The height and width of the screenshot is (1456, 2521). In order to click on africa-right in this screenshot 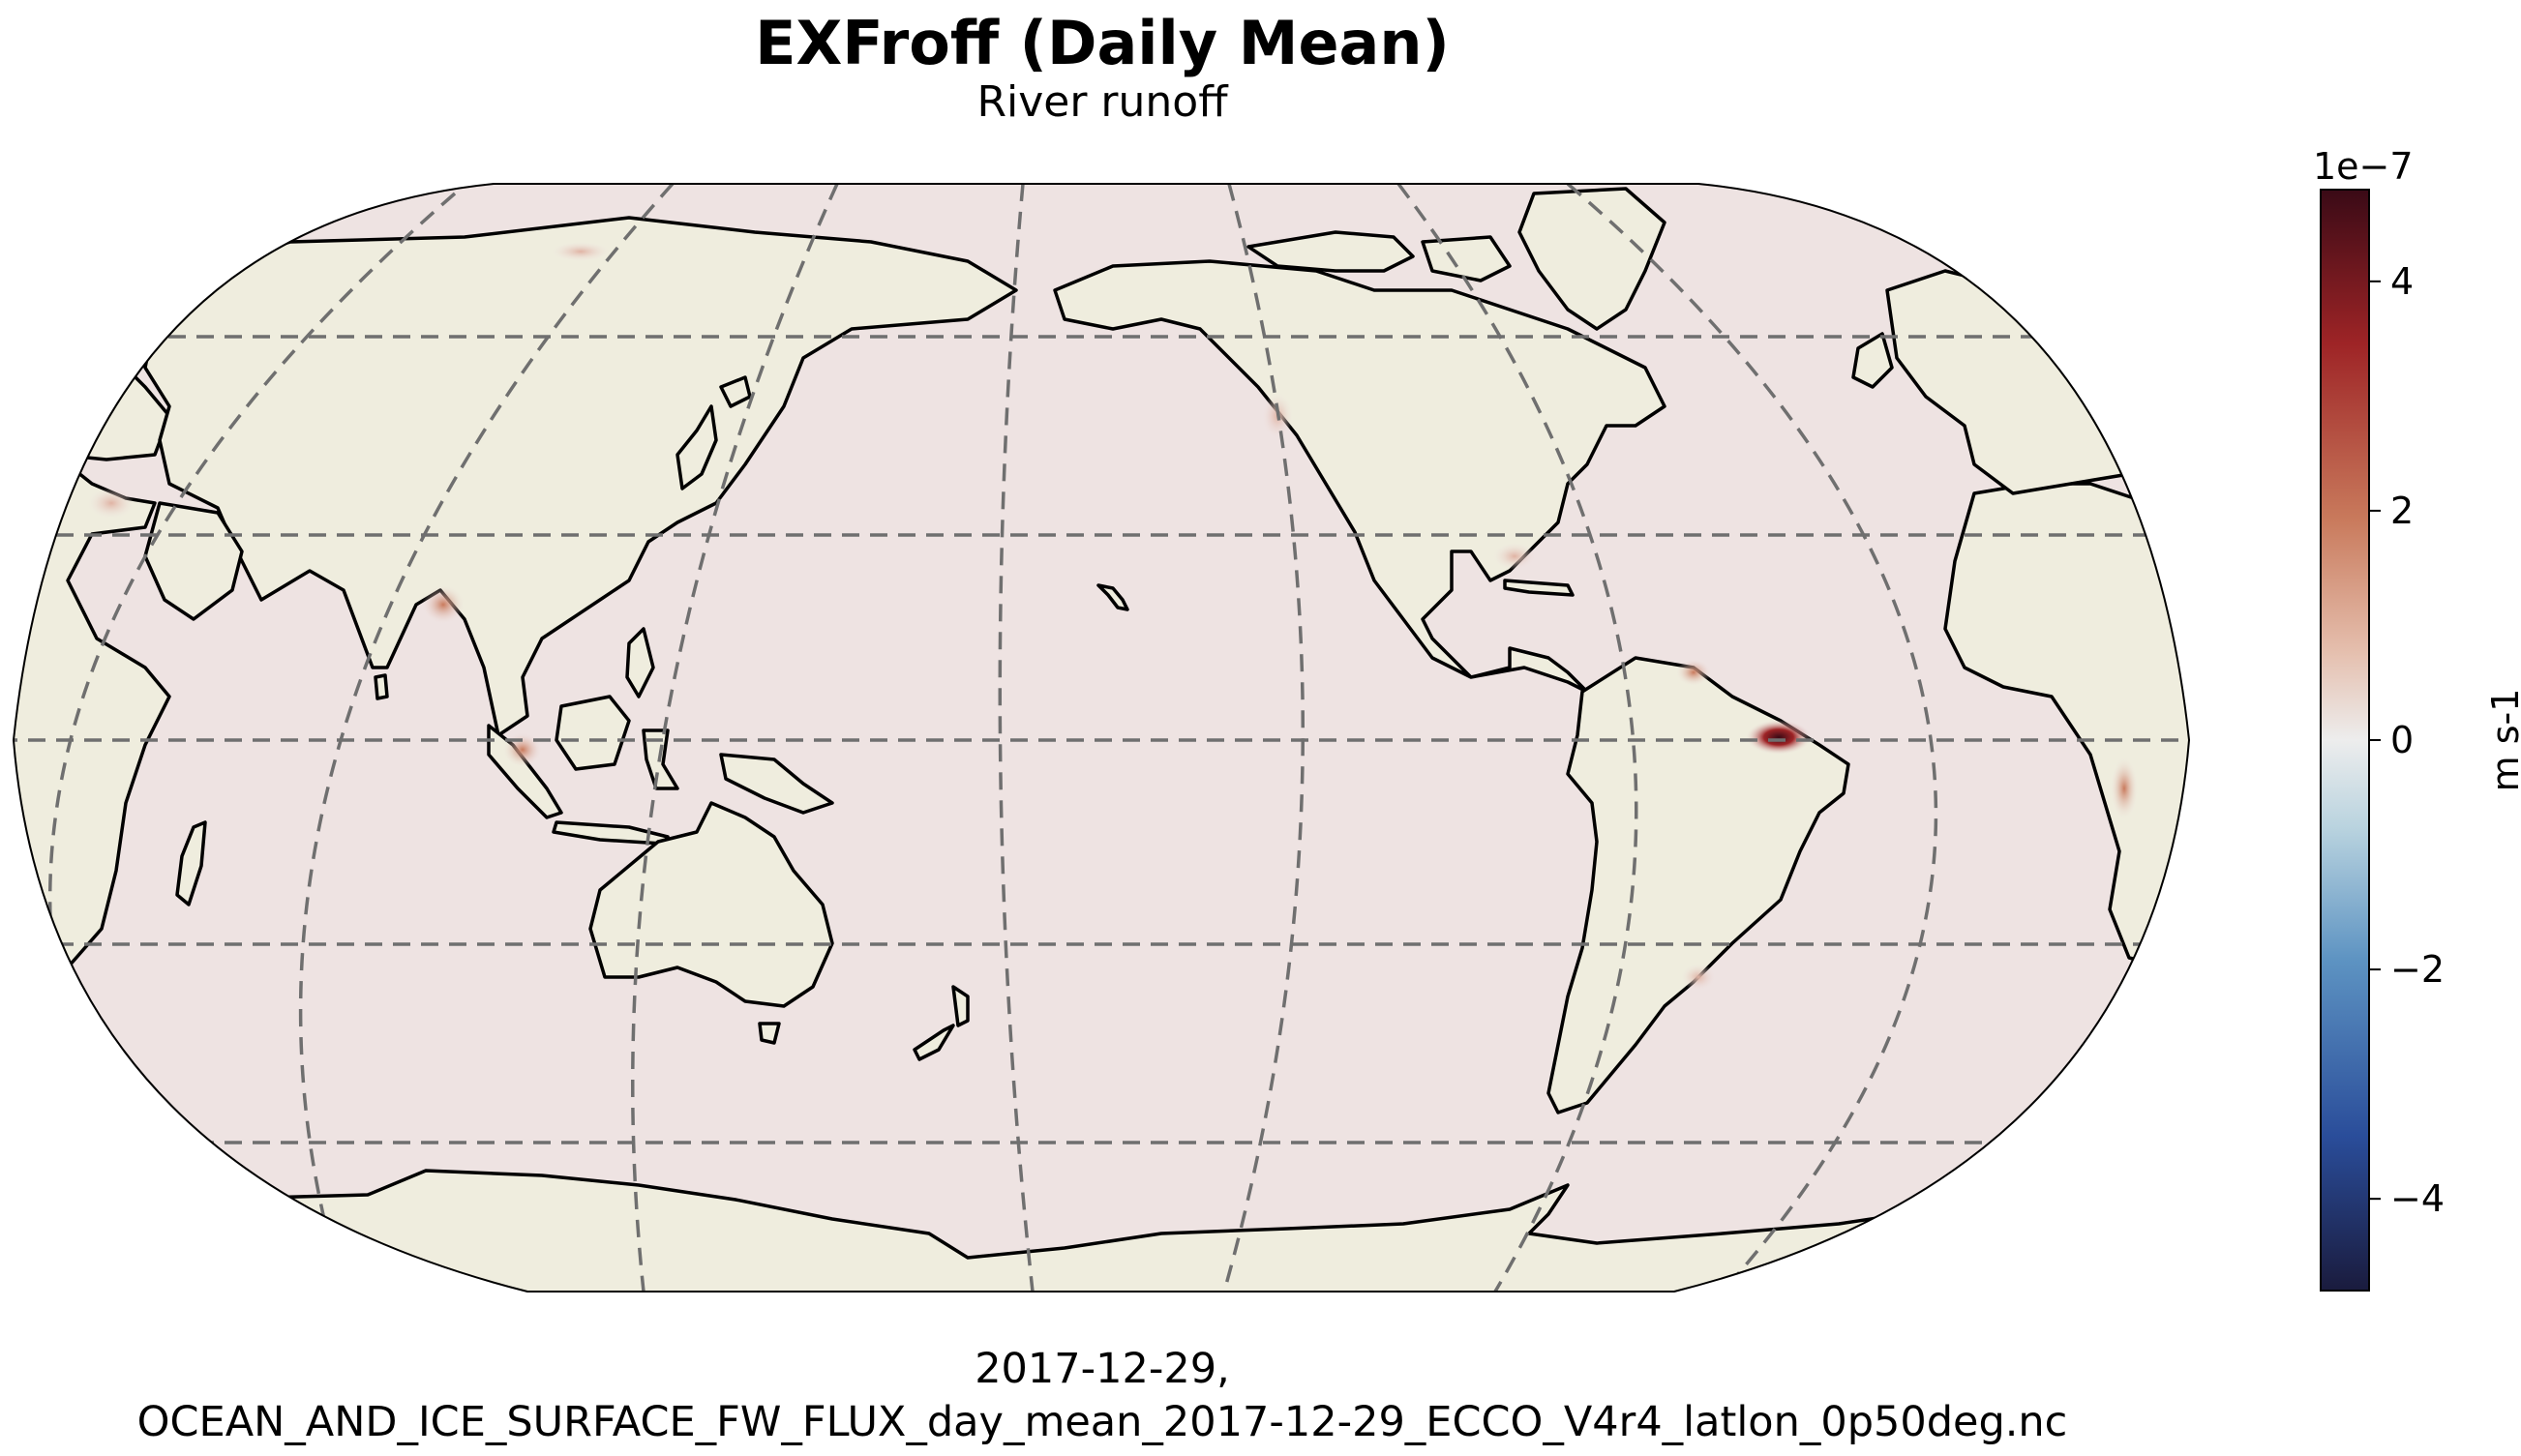, I will do `click(2066, 730)`.